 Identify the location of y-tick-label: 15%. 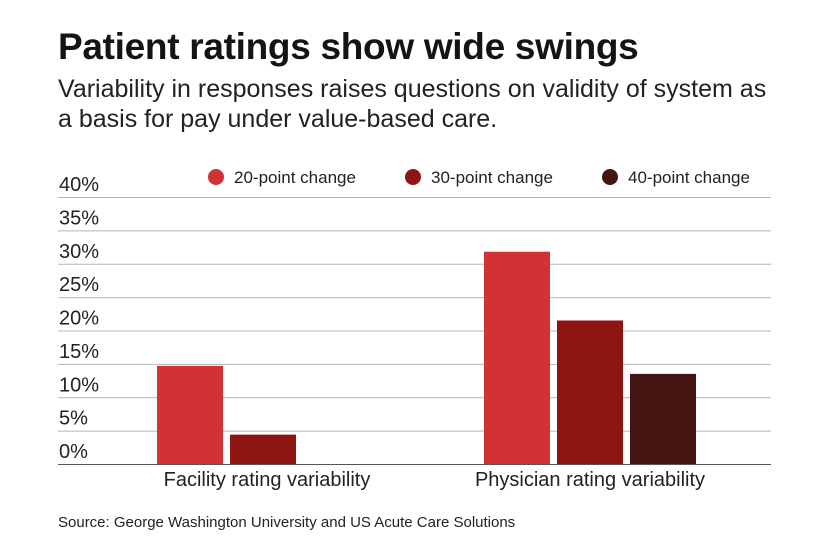
(79, 352).